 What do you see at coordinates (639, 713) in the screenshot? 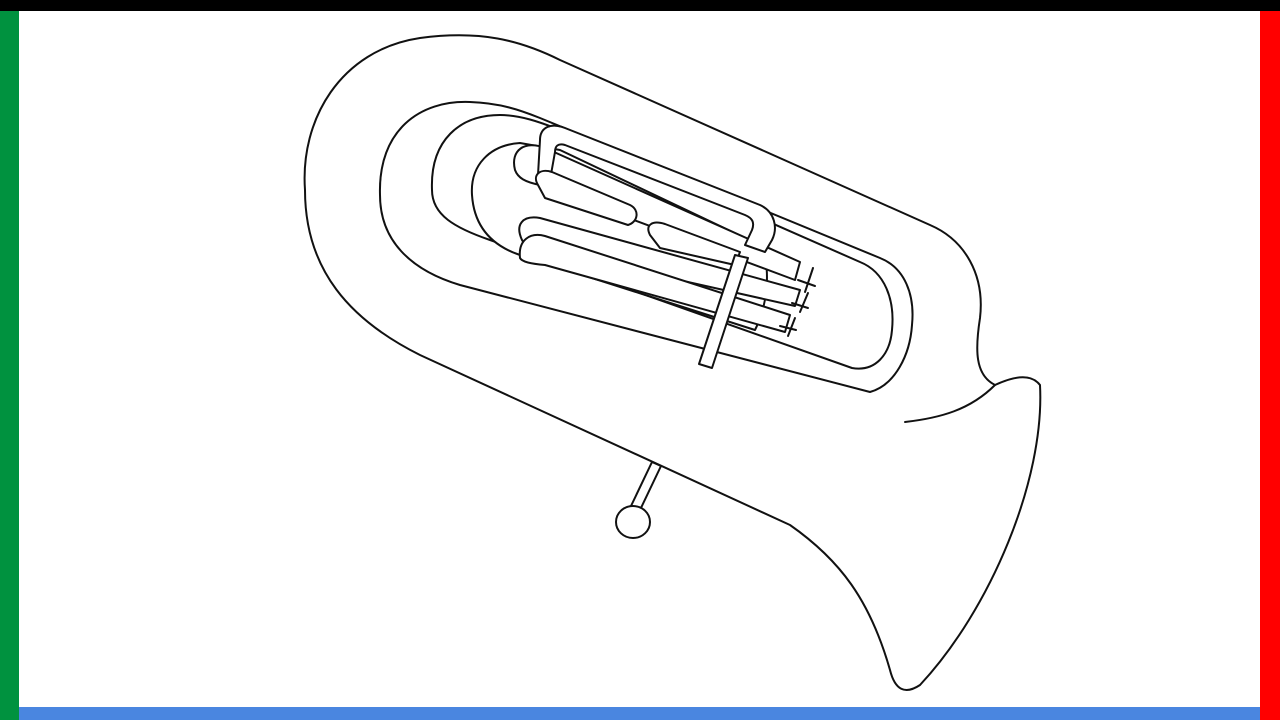
I see `bottom-border` at bounding box center [639, 713].